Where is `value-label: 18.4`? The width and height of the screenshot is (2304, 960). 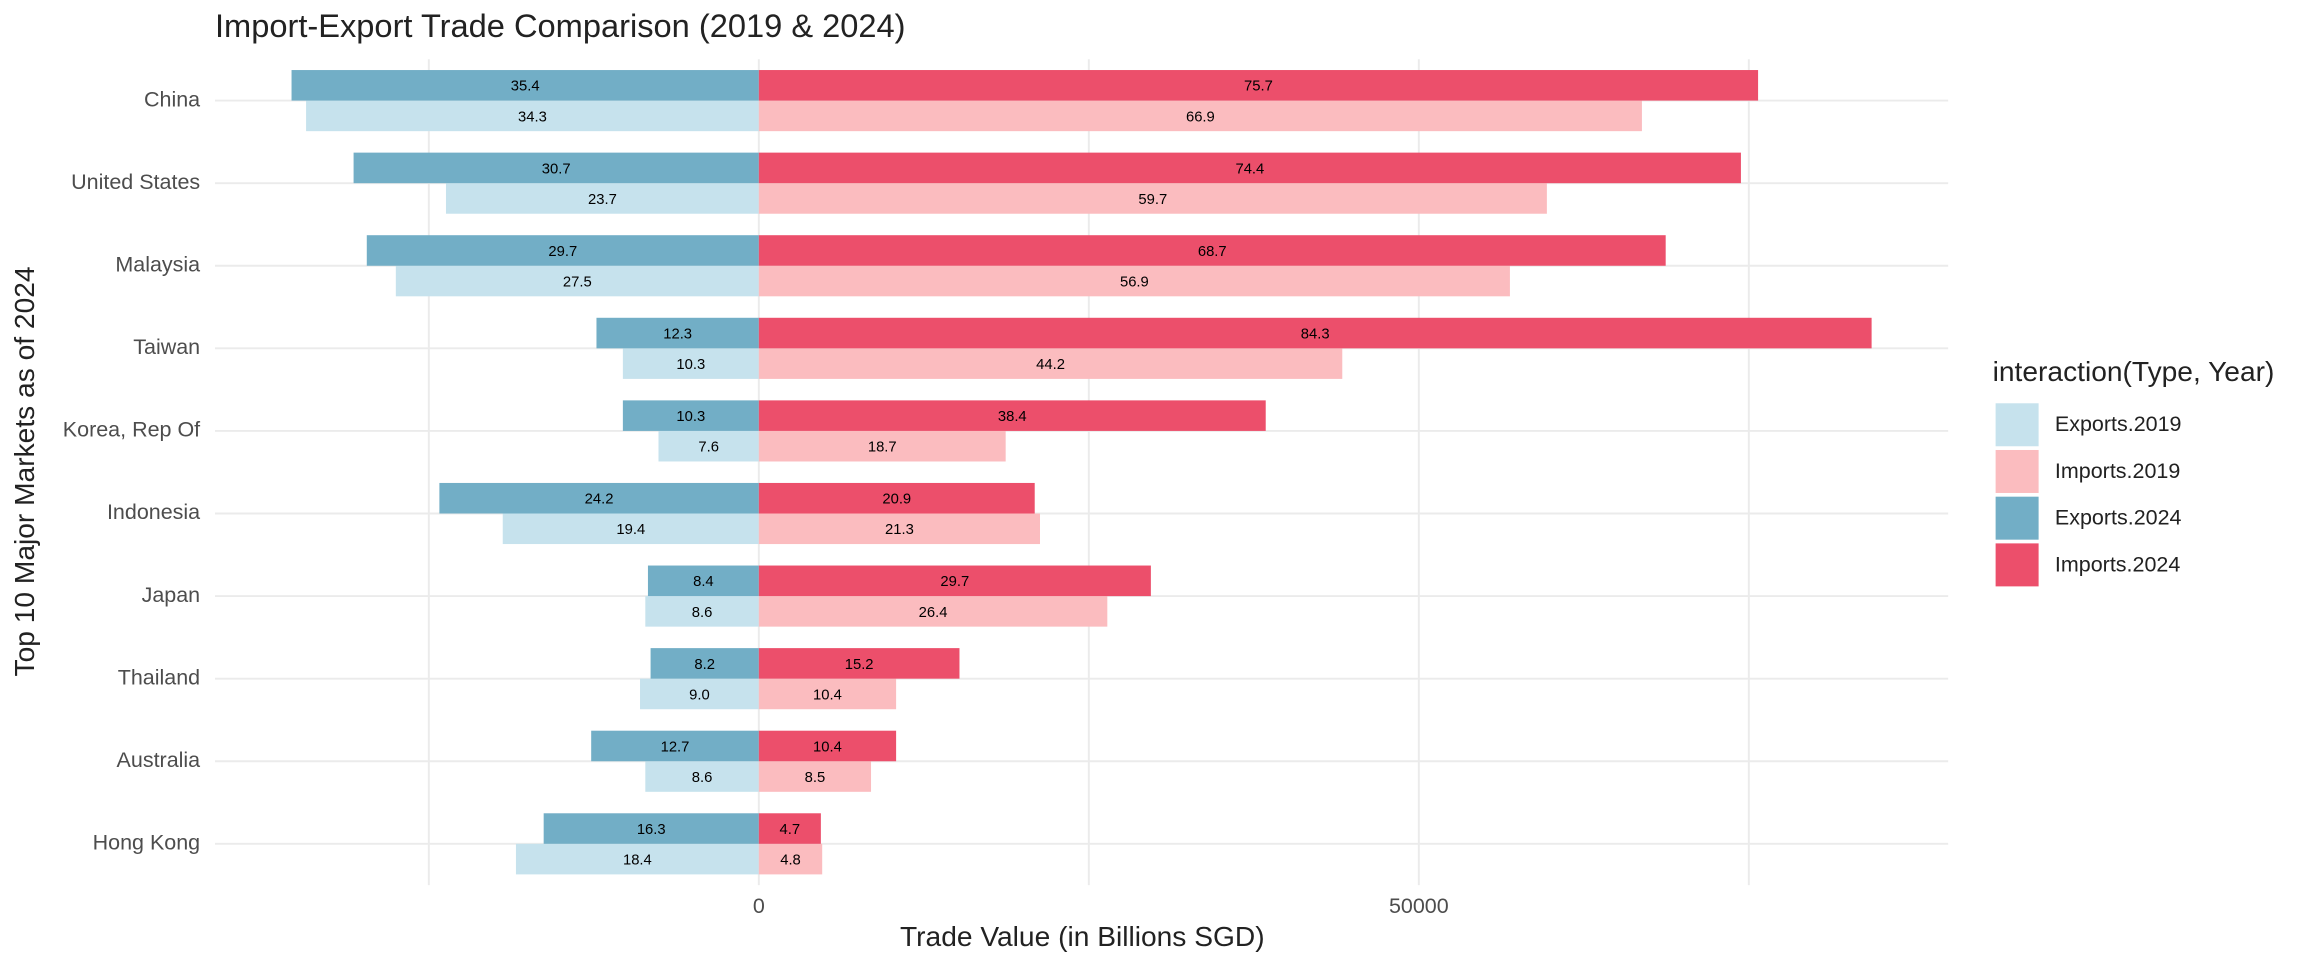
value-label: 18.4 is located at coordinates (637, 861).